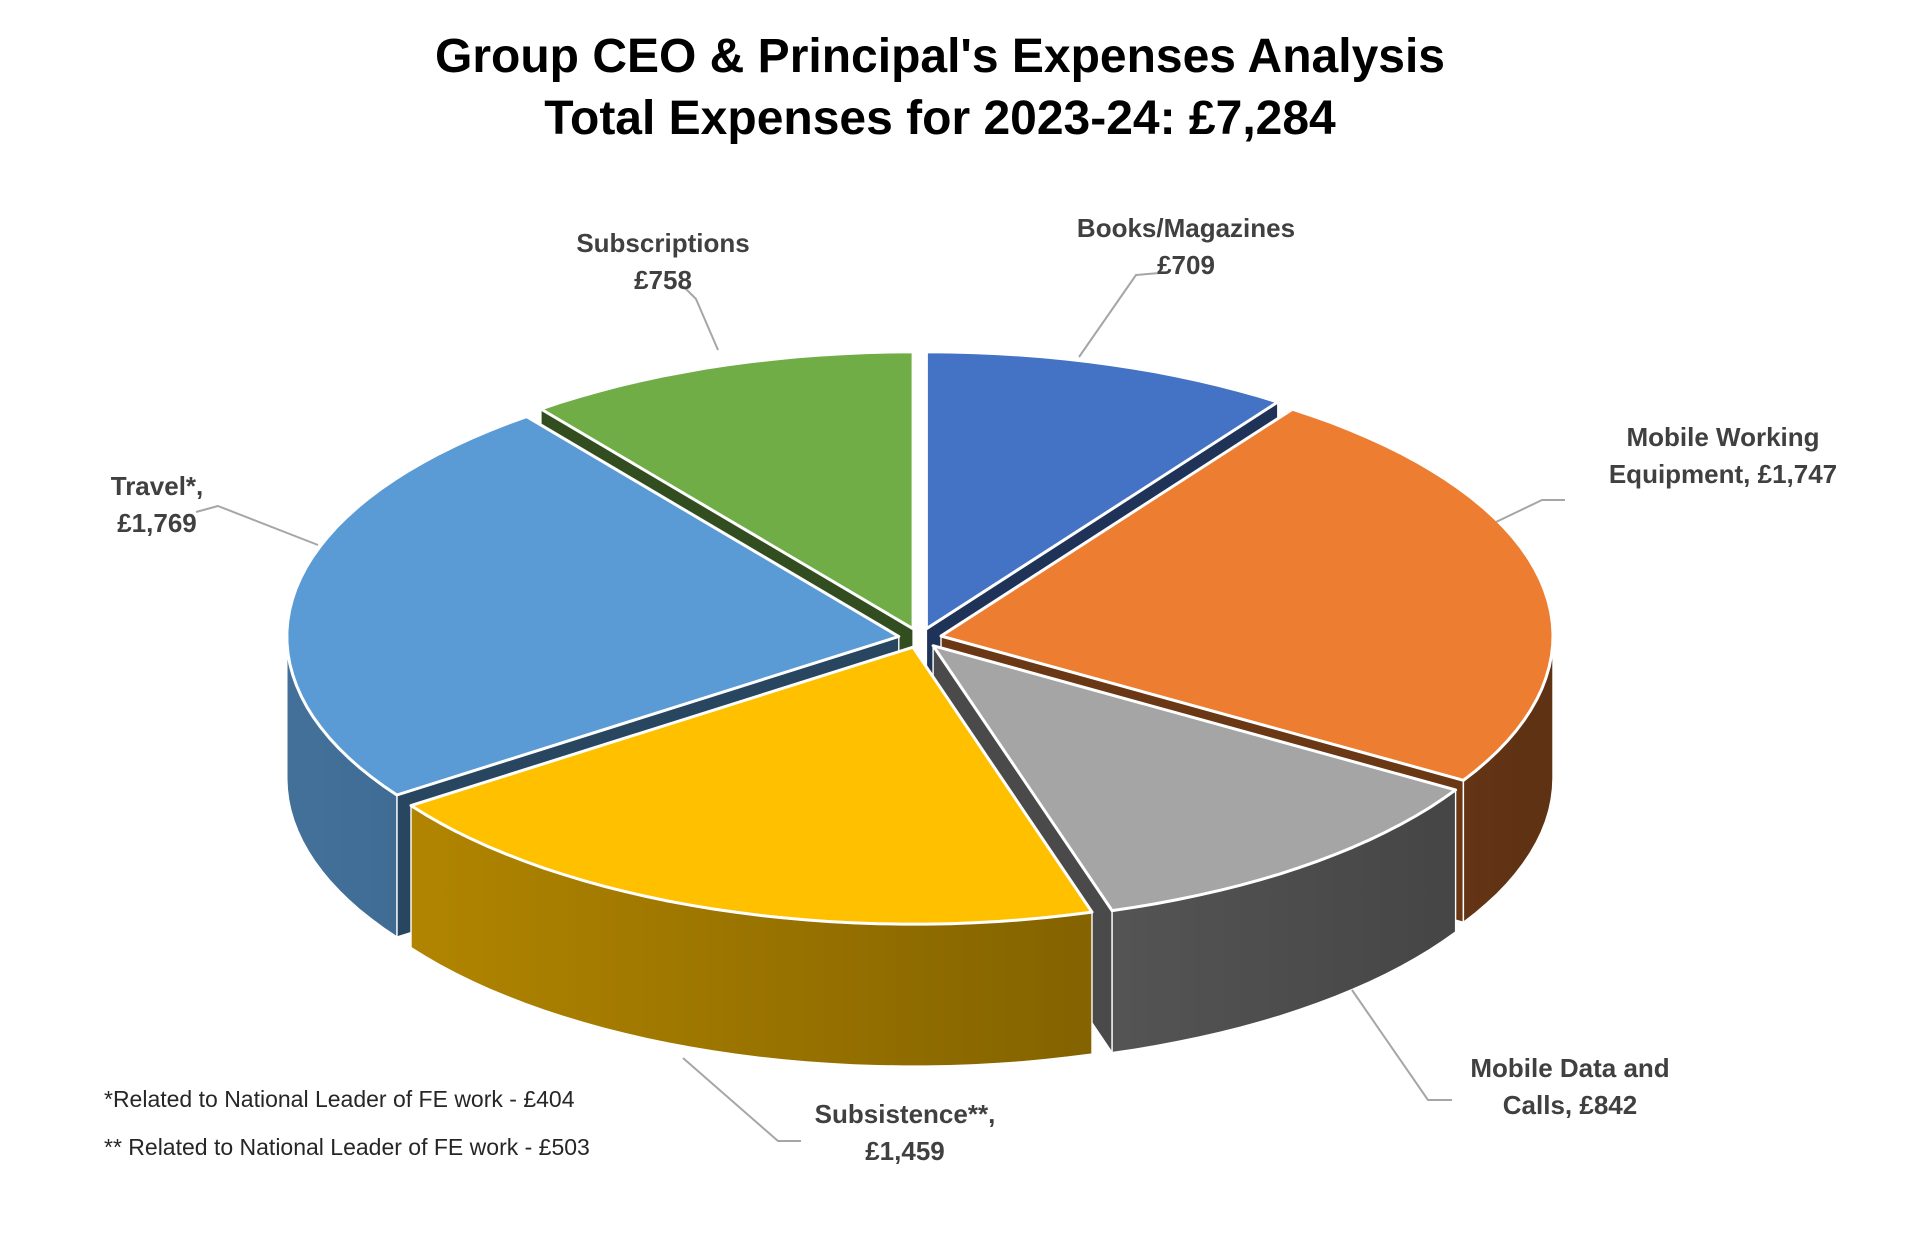 This screenshot has height=1245, width=1920. I want to click on slice-label-mobile-data-and-calls: Mobile Data and Calls, £842, so click(1569, 1087).